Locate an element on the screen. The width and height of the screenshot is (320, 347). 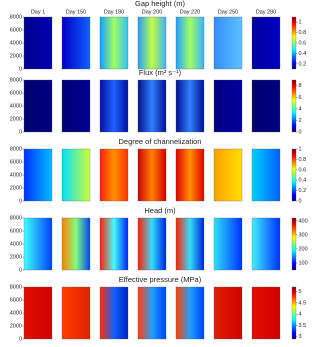
colorbar-tick-label: 4.5 is located at coordinates (303, 303).